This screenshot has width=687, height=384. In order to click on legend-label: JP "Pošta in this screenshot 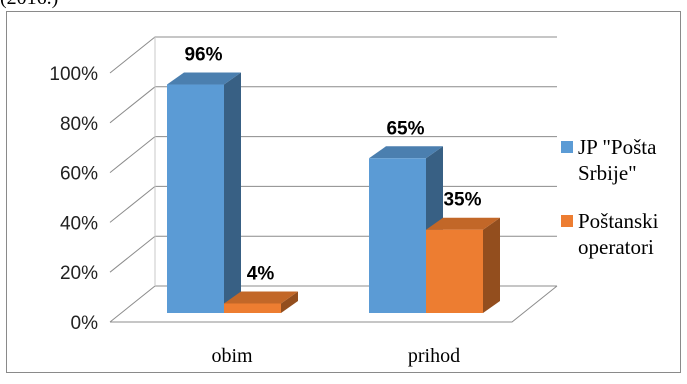, I will do `click(617, 147)`.